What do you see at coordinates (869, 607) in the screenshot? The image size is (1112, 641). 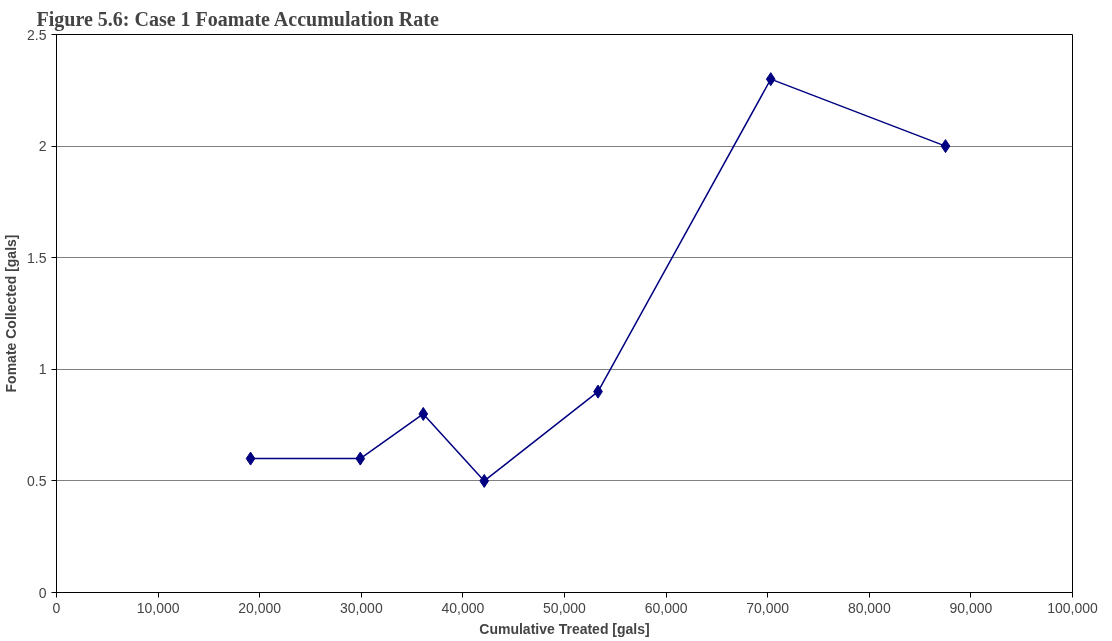 I see `x-tick-label: 80,000` at bounding box center [869, 607].